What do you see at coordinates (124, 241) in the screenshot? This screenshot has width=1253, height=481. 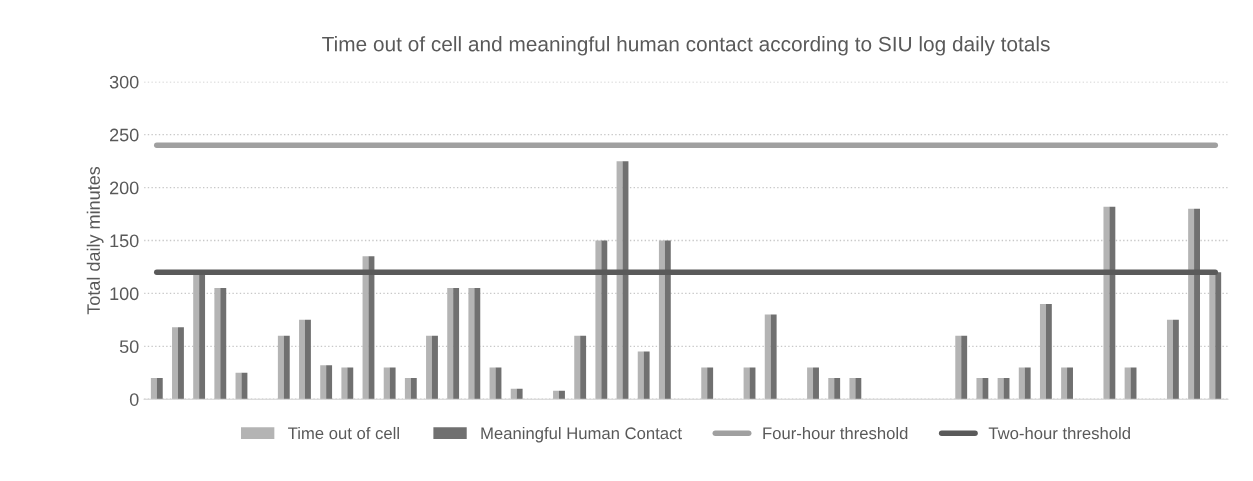 I see `y-tick-label: 150` at bounding box center [124, 241].